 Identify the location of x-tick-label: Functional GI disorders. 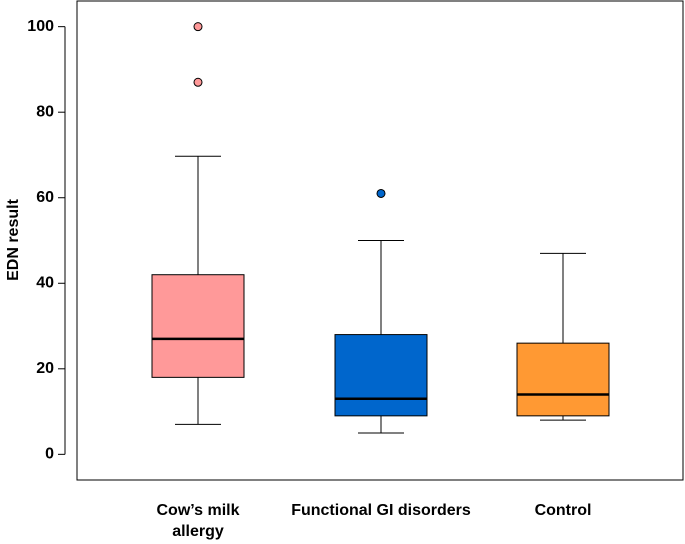
(381, 510).